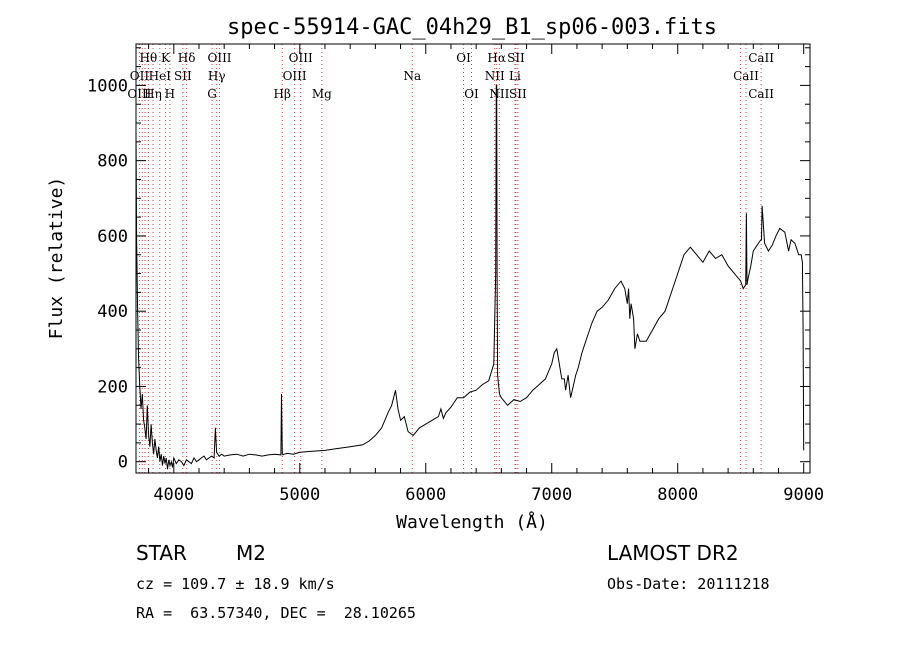  Describe the element at coordinates (677, 495) in the screenshot. I see `x-tick-label: 8000` at that location.